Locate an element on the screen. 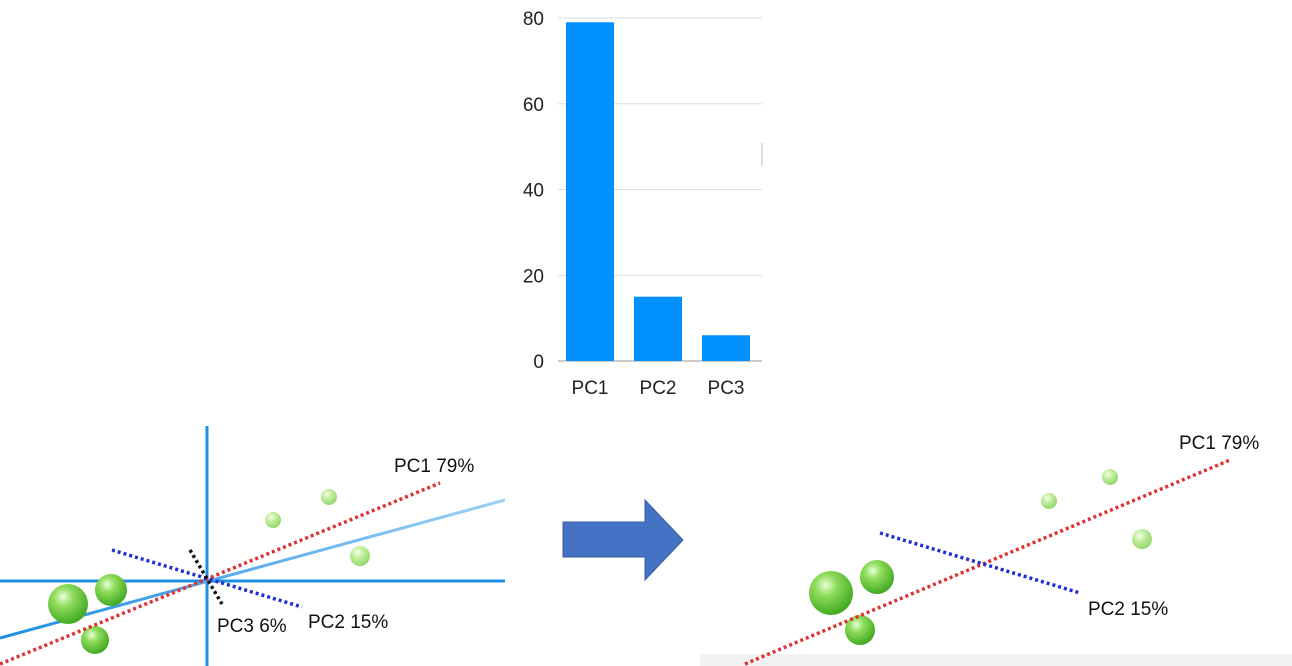  variance-bar-chart: 0 20 40 60 80 PC1 PC2 PC3 is located at coordinates (643, 204).